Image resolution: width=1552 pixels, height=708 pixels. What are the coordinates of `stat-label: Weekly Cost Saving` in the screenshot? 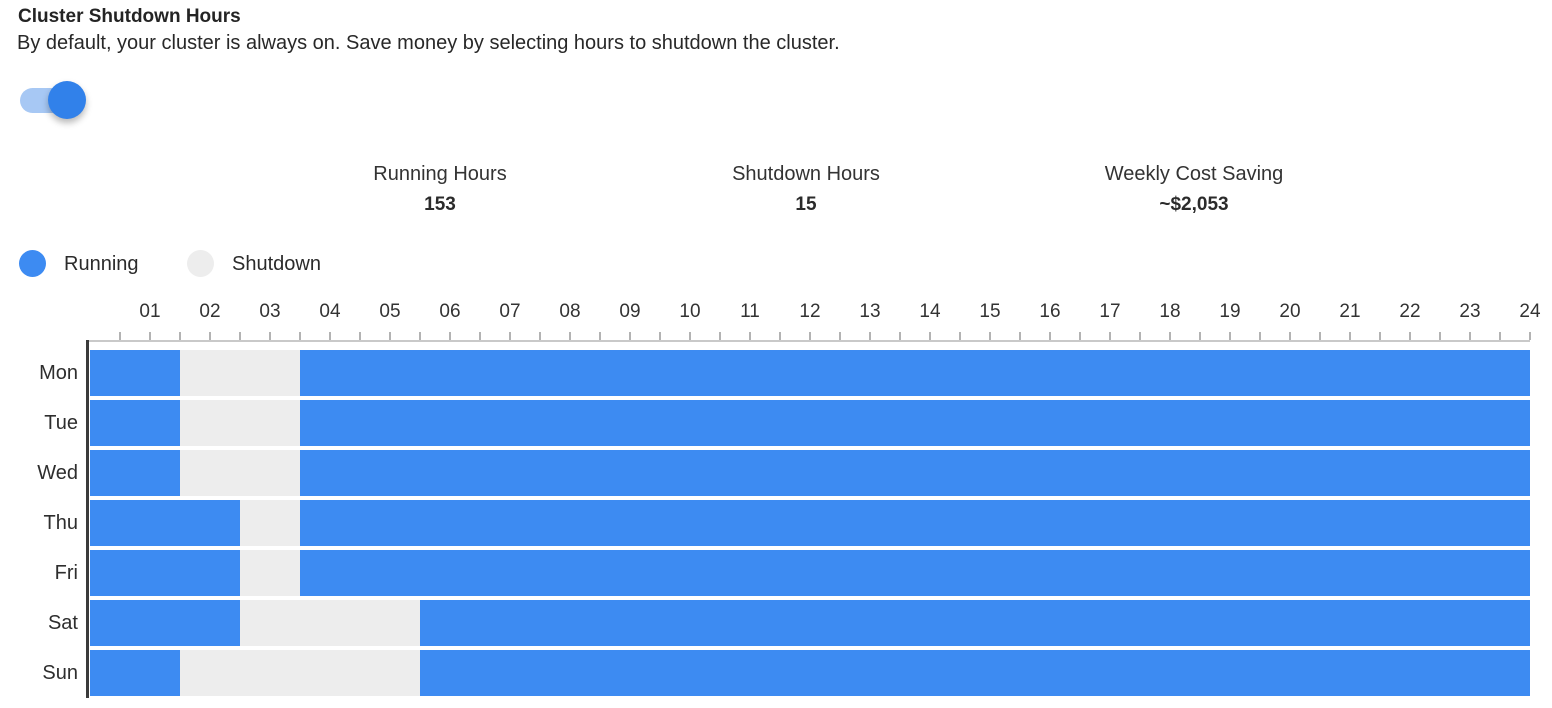 It's located at (1194, 174).